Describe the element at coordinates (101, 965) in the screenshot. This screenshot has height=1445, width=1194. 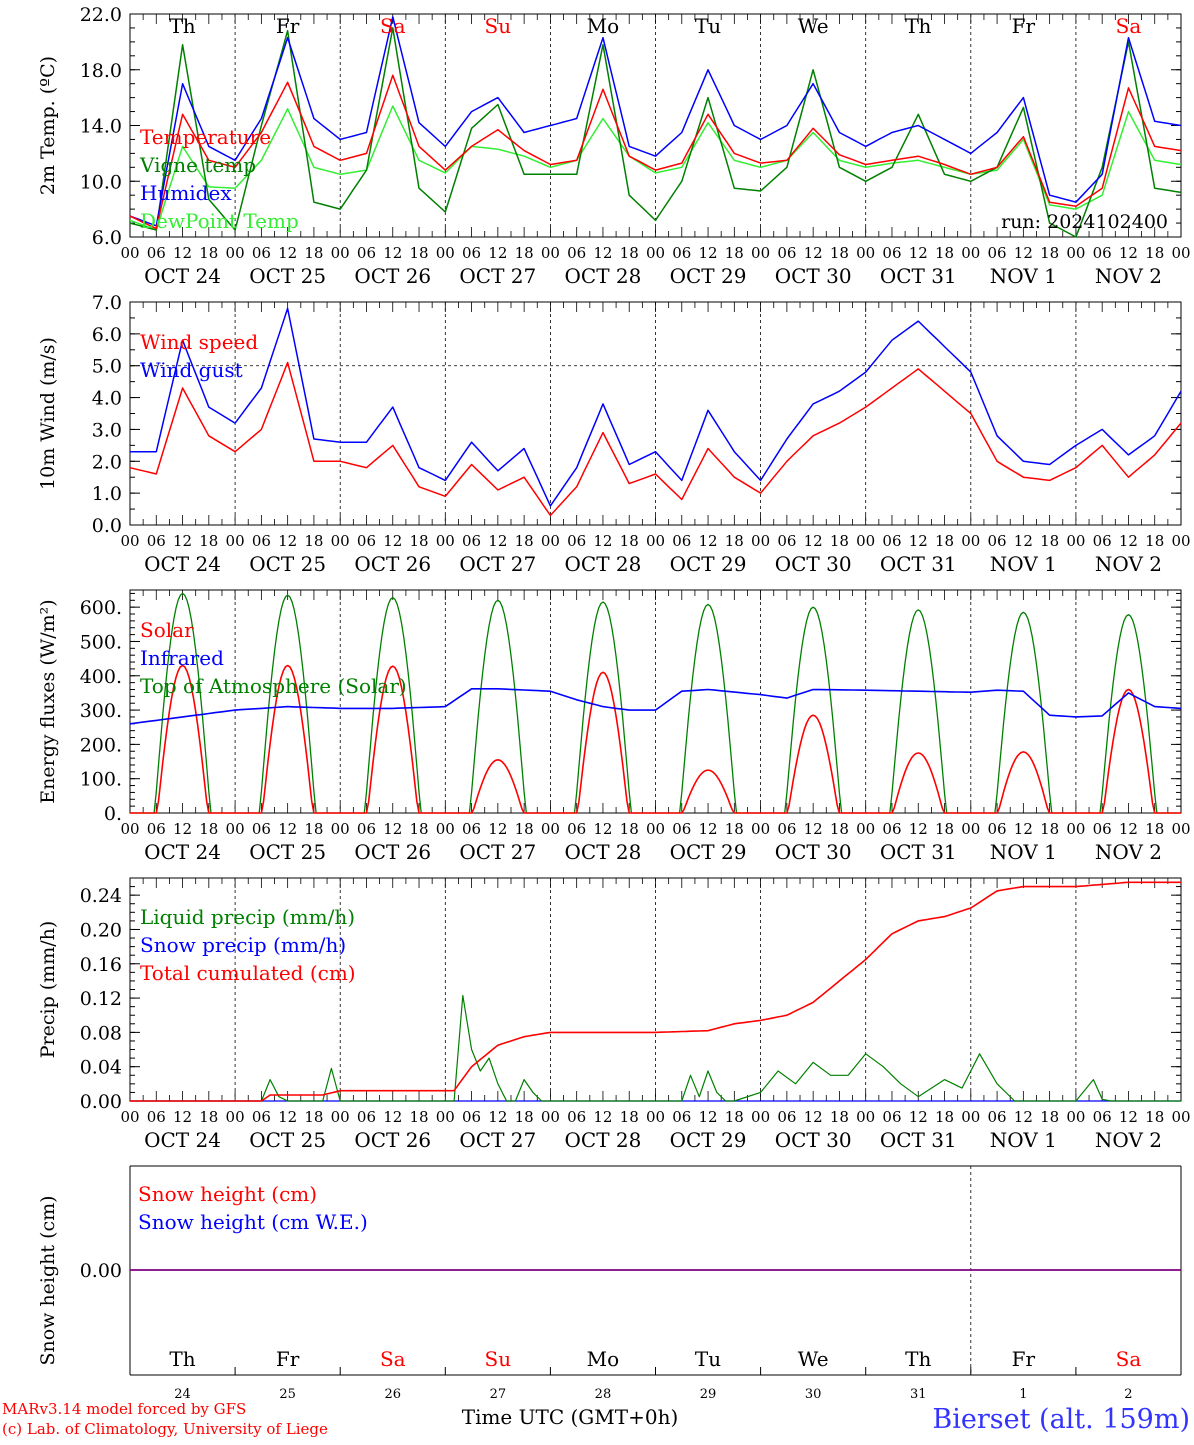
I see `y-tick-label: 0.16` at that location.